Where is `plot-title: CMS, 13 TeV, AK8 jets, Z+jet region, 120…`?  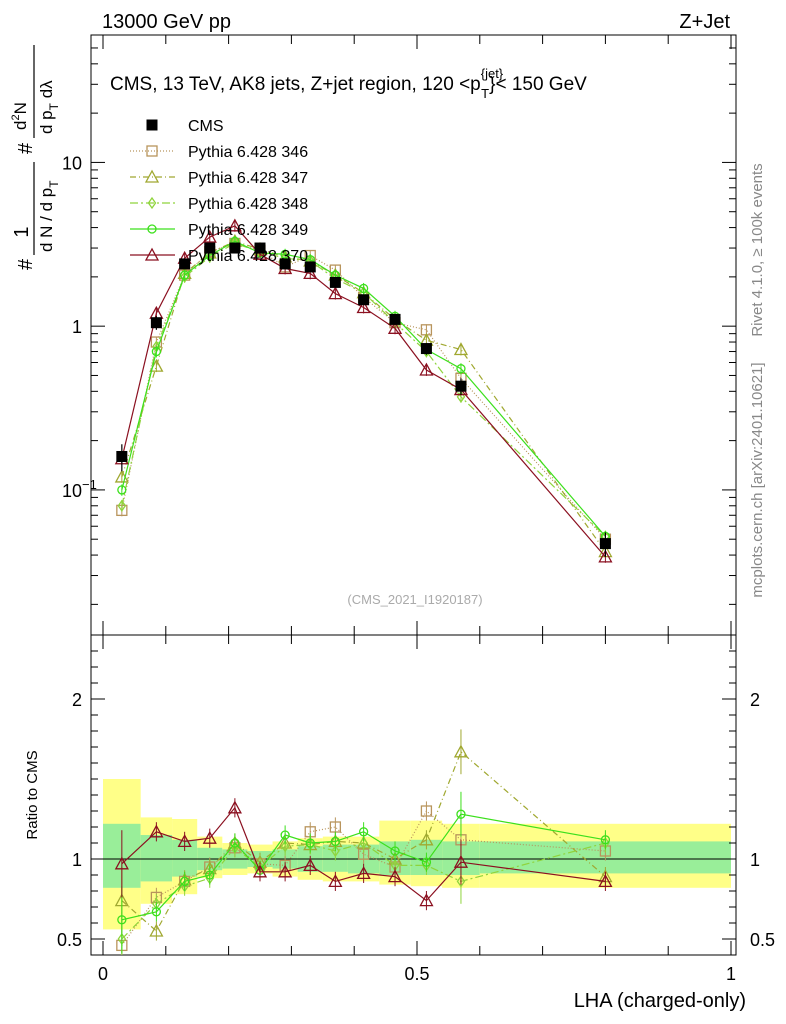
plot-title: CMS, 13 TeV, AK8 jets, Z+jet region, 120… is located at coordinates (348, 83).